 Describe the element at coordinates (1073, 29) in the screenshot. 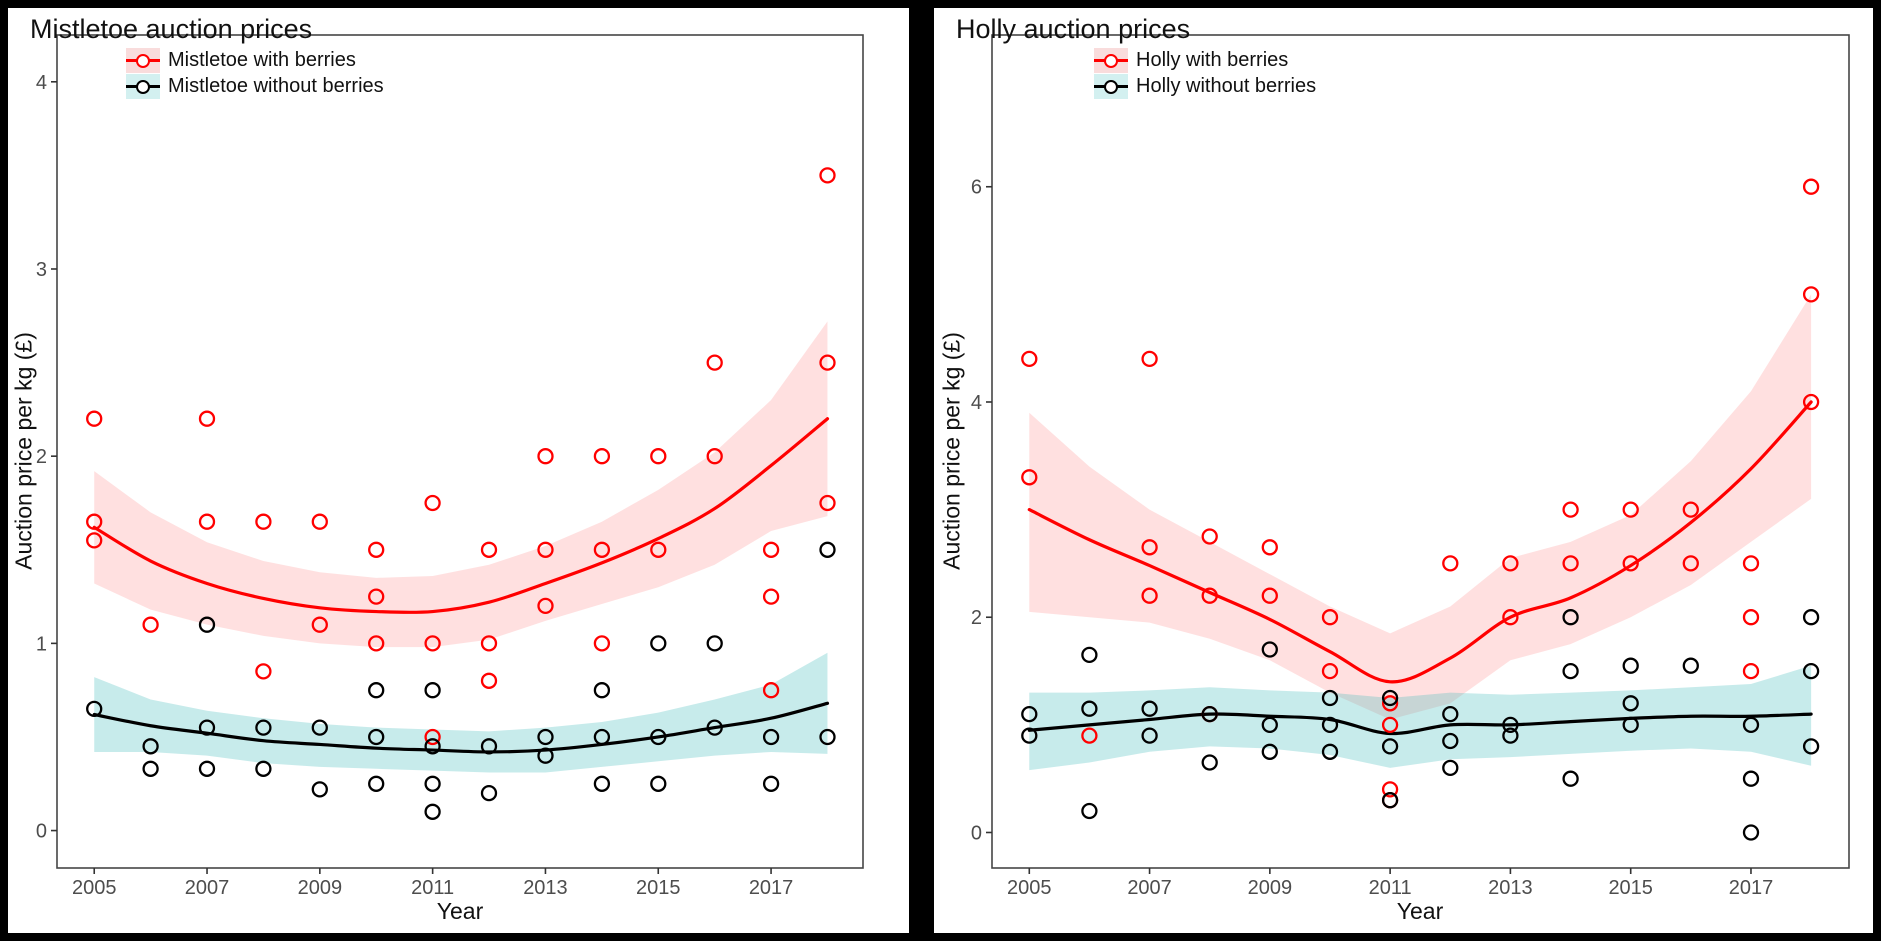

I see `holly-chart-title: Holly auction prices` at that location.